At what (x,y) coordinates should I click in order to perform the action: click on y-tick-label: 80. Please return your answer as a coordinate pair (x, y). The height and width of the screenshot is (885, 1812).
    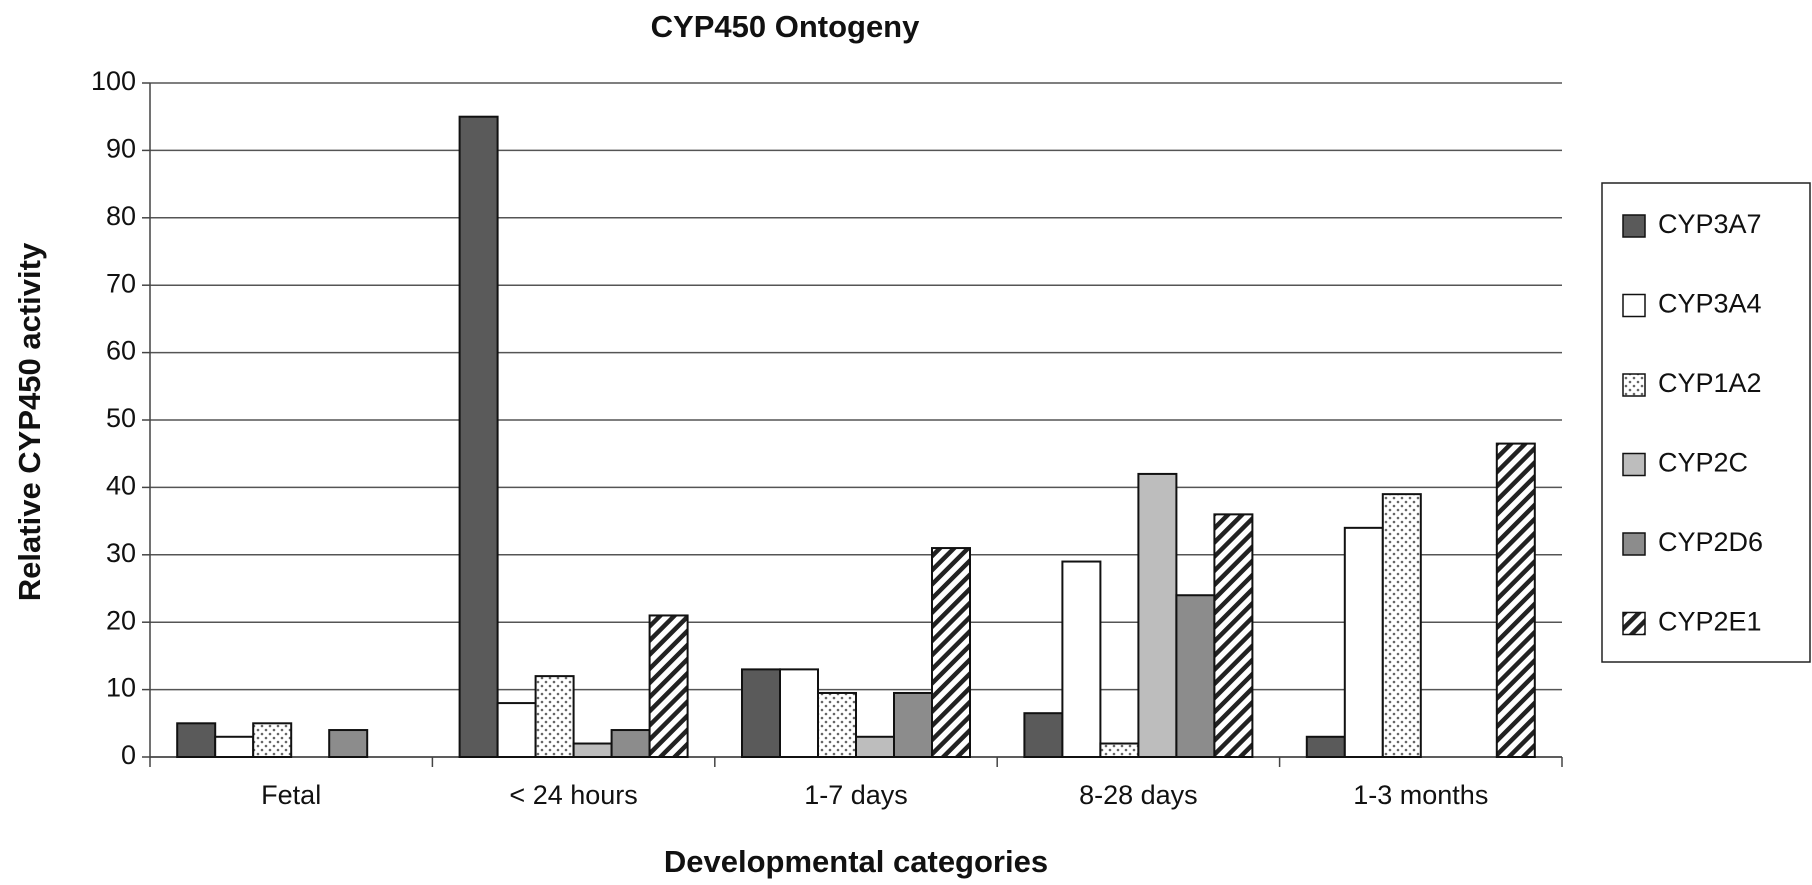
    Looking at the image, I should click on (121, 216).